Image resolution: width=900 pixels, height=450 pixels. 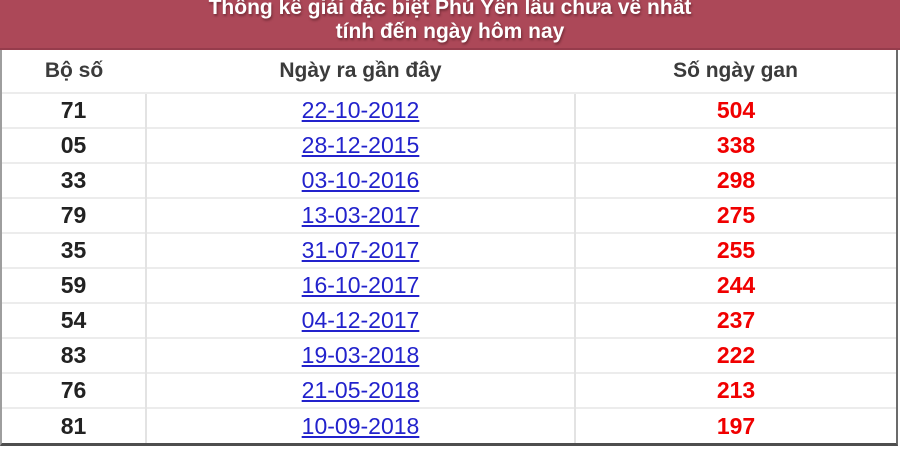 I want to click on ngay-ra-cell: 13-03-2017, so click(x=360, y=215).